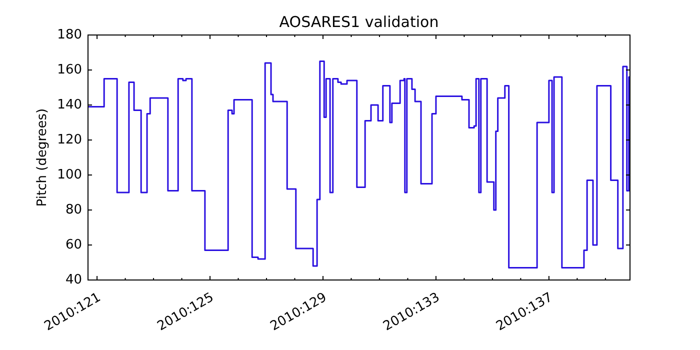 Image resolution: width=700 pixels, height=350 pixels. What do you see at coordinates (42, 157) in the screenshot?
I see `y-axis-title: Pitch (degrees)` at bounding box center [42, 157].